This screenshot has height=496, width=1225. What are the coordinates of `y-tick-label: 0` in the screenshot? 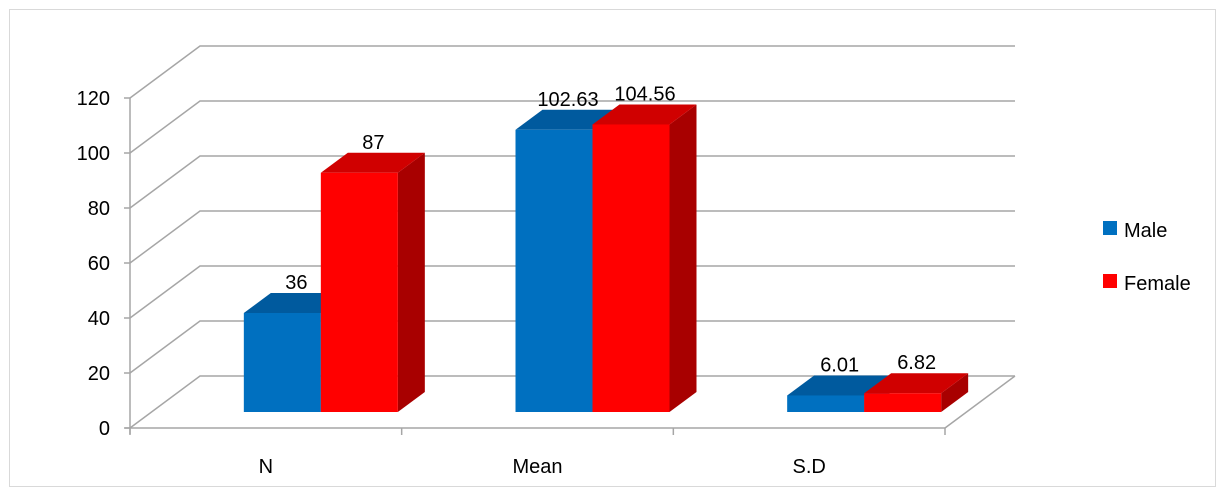 It's located at (104, 429).